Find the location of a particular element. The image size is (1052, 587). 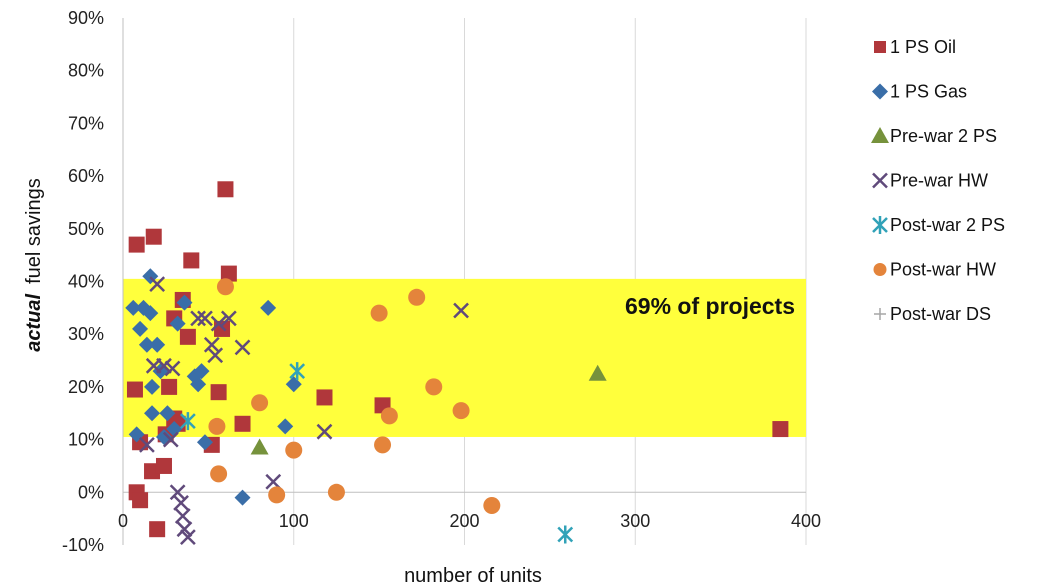

y-tick-label-70: 70% is located at coordinates (86, 123).